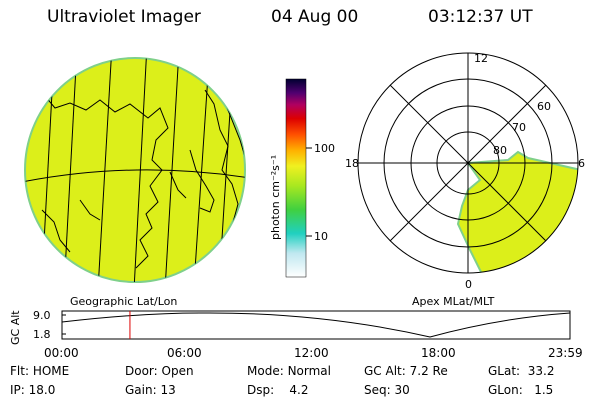 This screenshot has width=600, height=400. I want to click on gain-field: Gain: 13, so click(150, 390).